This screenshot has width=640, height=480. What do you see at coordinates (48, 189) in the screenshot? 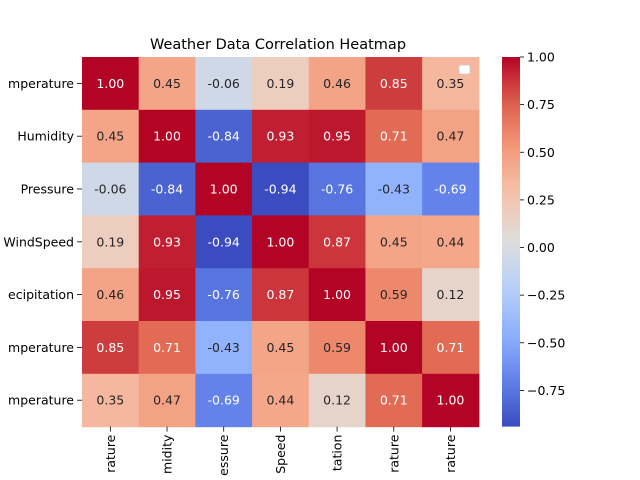
I see `y-tick-label: Pressure` at bounding box center [48, 189].